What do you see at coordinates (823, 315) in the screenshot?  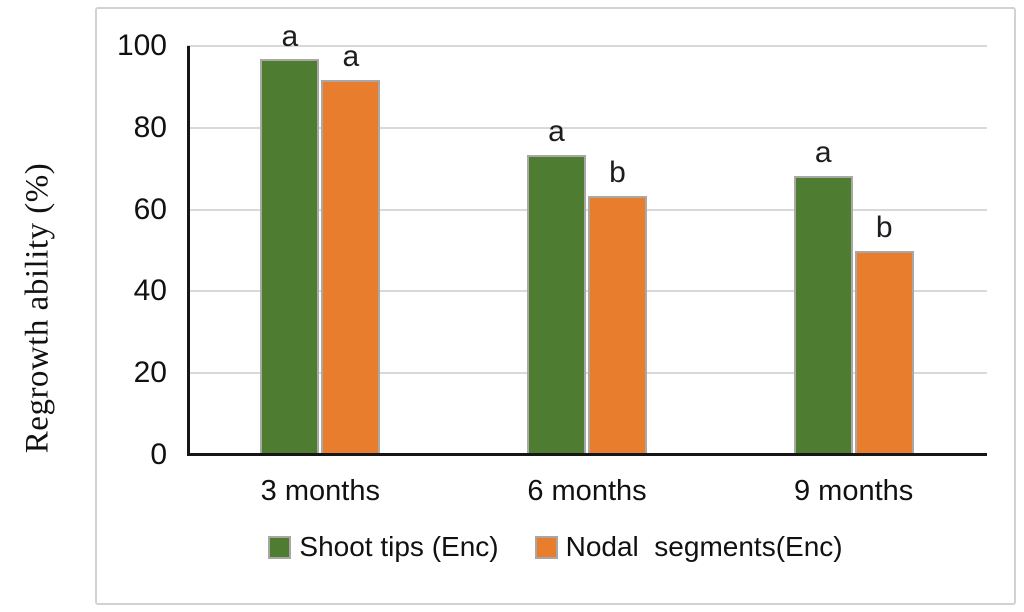 I see `bar-shoot-9-months` at bounding box center [823, 315].